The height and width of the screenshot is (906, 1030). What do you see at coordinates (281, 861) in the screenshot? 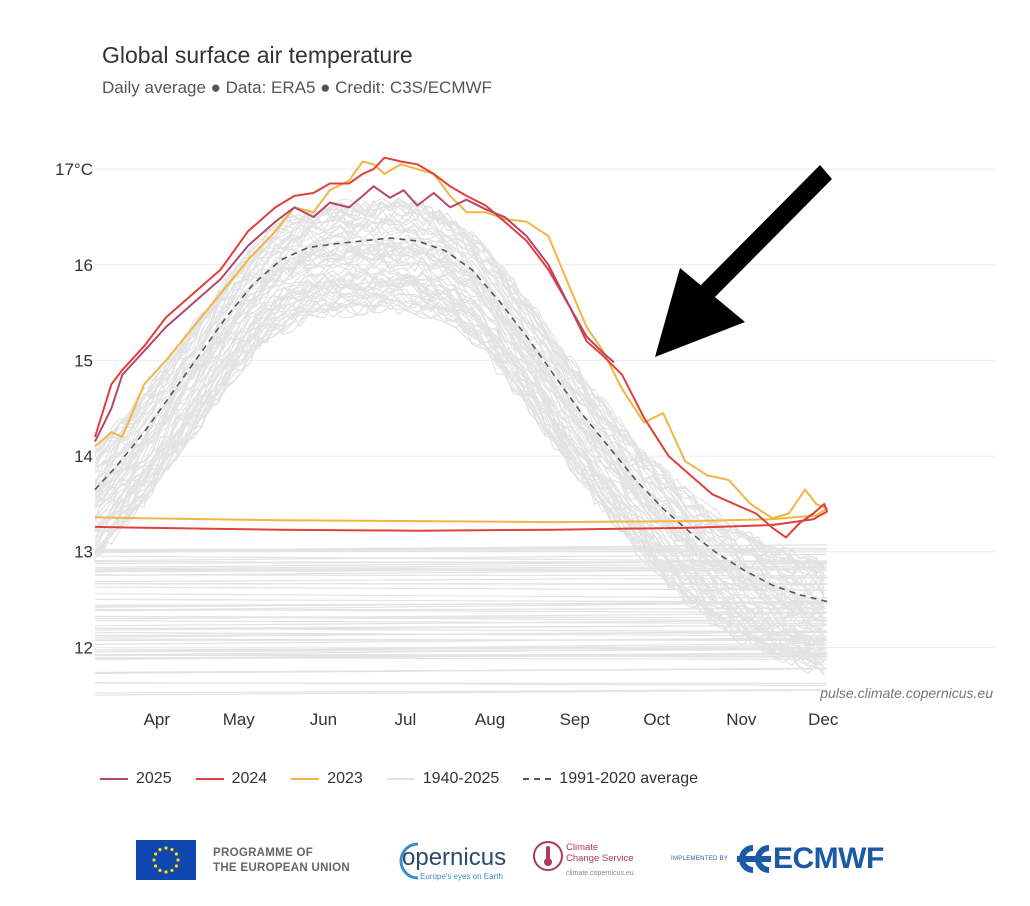
I see `eu-programme-text: PROGRAMME OF THE EUROPEAN UNION` at bounding box center [281, 861].